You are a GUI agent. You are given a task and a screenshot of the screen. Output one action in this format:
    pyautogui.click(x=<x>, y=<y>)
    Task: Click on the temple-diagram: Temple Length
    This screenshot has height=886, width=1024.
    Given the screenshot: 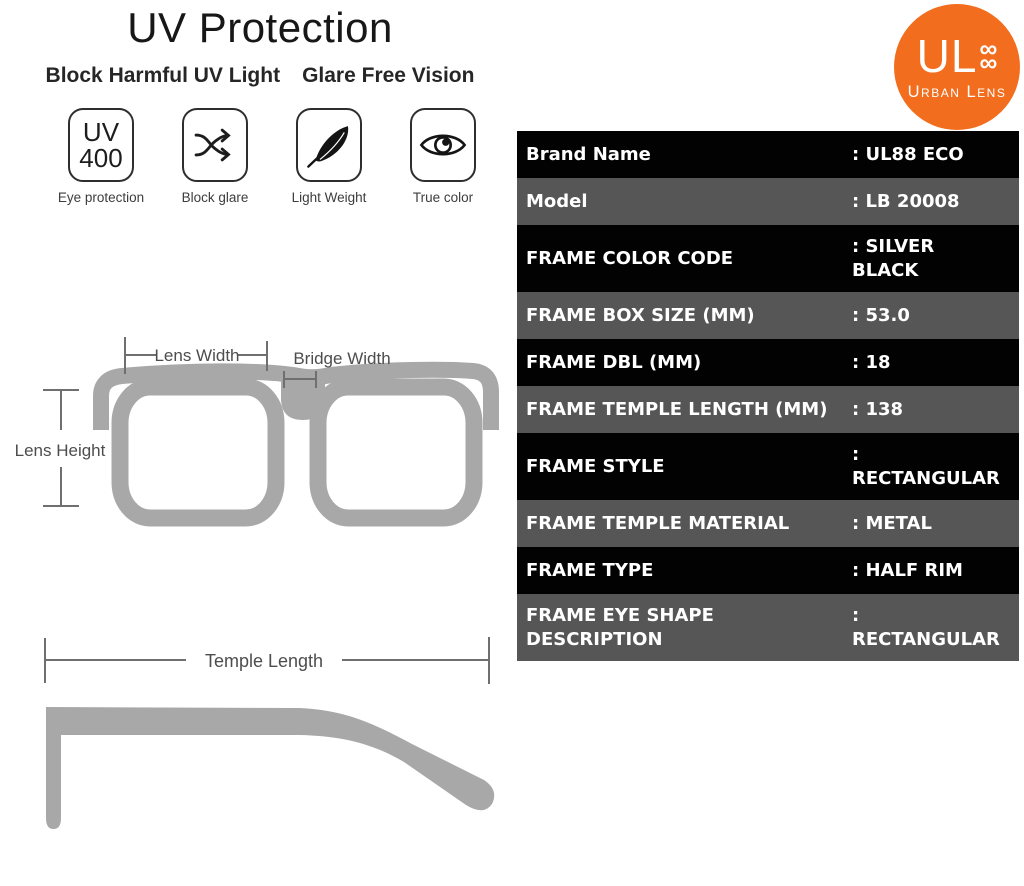 What is the action you would take?
    pyautogui.click(x=269, y=733)
    